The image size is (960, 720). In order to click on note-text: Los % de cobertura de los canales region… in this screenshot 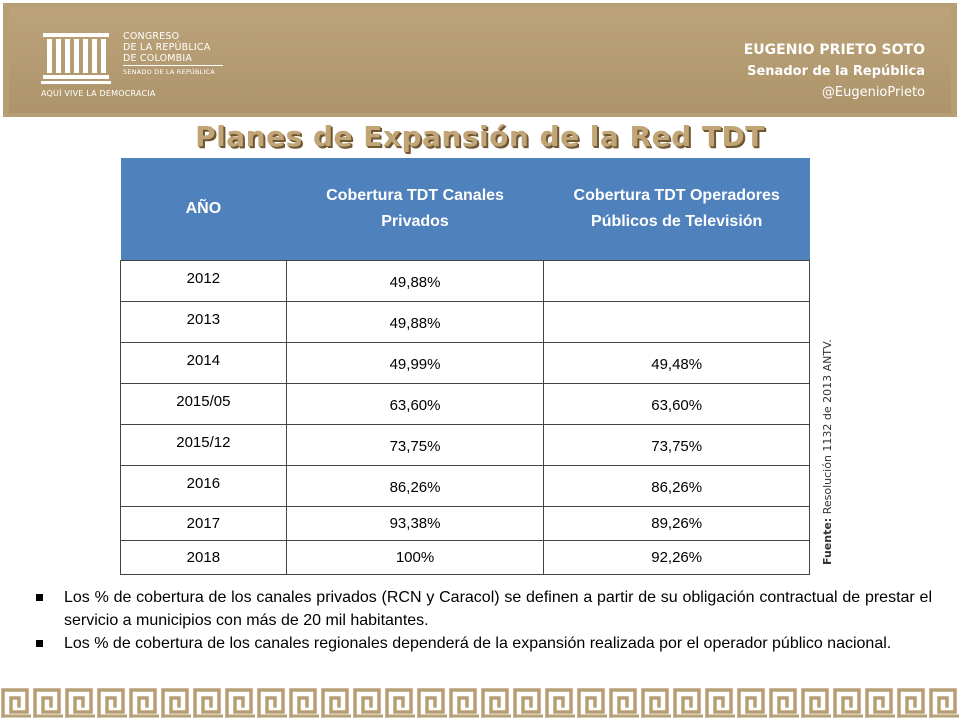, I will do `click(478, 643)`.